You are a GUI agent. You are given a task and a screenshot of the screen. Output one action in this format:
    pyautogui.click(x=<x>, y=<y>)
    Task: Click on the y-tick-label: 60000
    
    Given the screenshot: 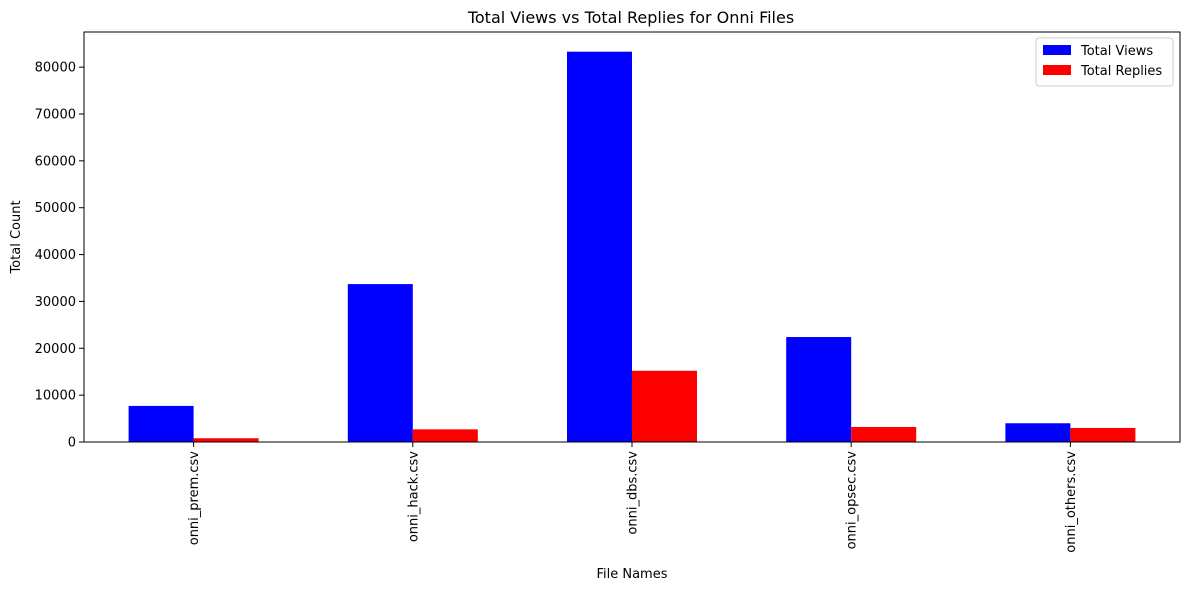 What is the action you would take?
    pyautogui.click(x=55, y=161)
    